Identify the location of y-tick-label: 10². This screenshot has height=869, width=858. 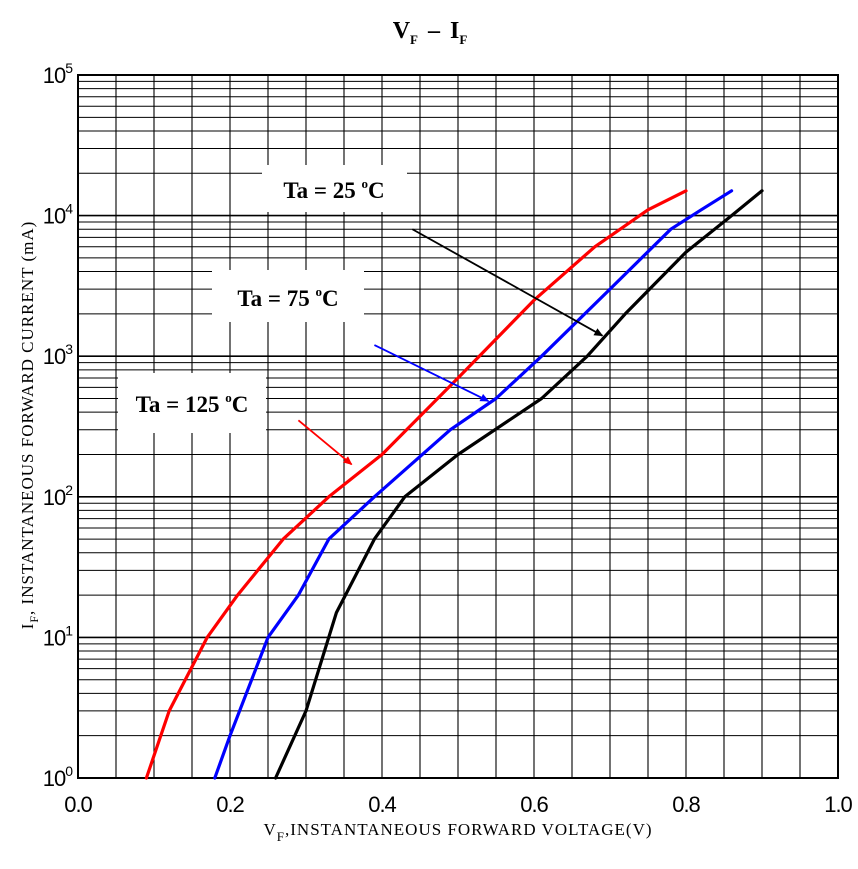
(58, 496).